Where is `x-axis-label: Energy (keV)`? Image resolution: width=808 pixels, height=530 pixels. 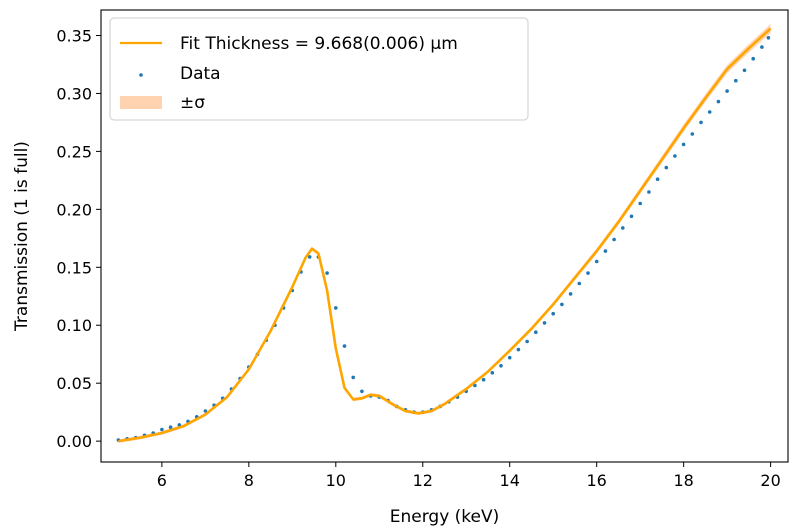 x-axis-label: Energy (keV) is located at coordinates (445, 517).